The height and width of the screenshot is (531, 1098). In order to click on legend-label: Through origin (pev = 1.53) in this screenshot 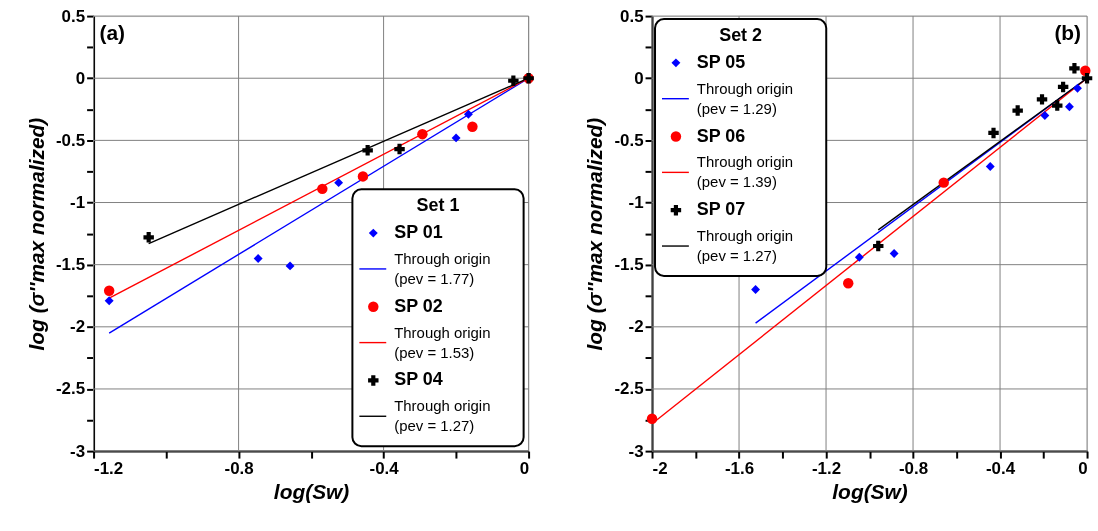, I will do `click(442, 342)`.